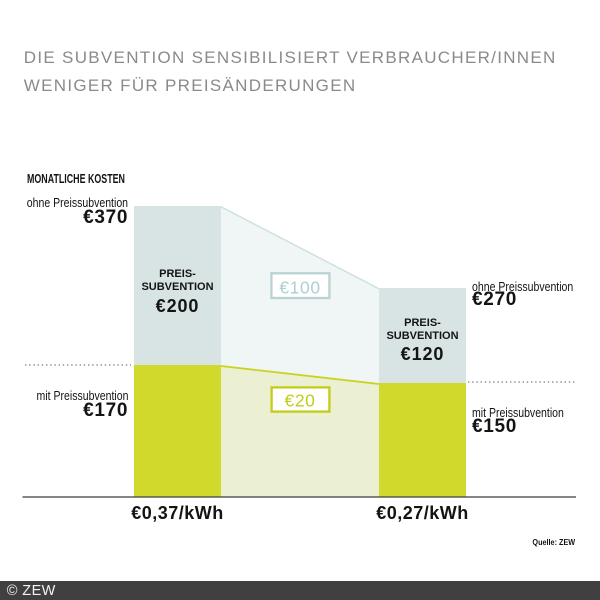  What do you see at coordinates (300, 400) in the screenshot?
I see `svg-text: €20` at bounding box center [300, 400].